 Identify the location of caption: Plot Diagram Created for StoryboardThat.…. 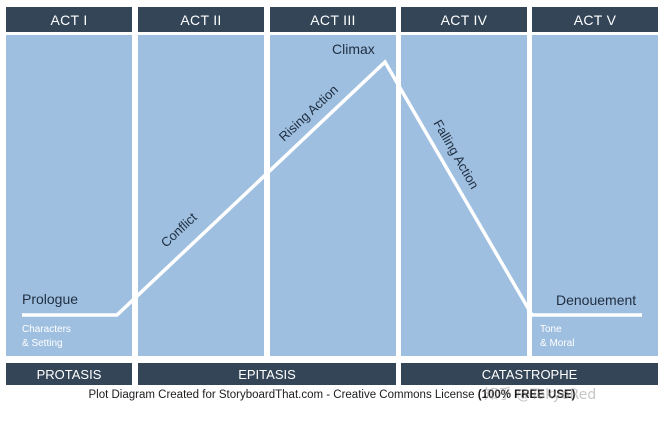
(332, 395).